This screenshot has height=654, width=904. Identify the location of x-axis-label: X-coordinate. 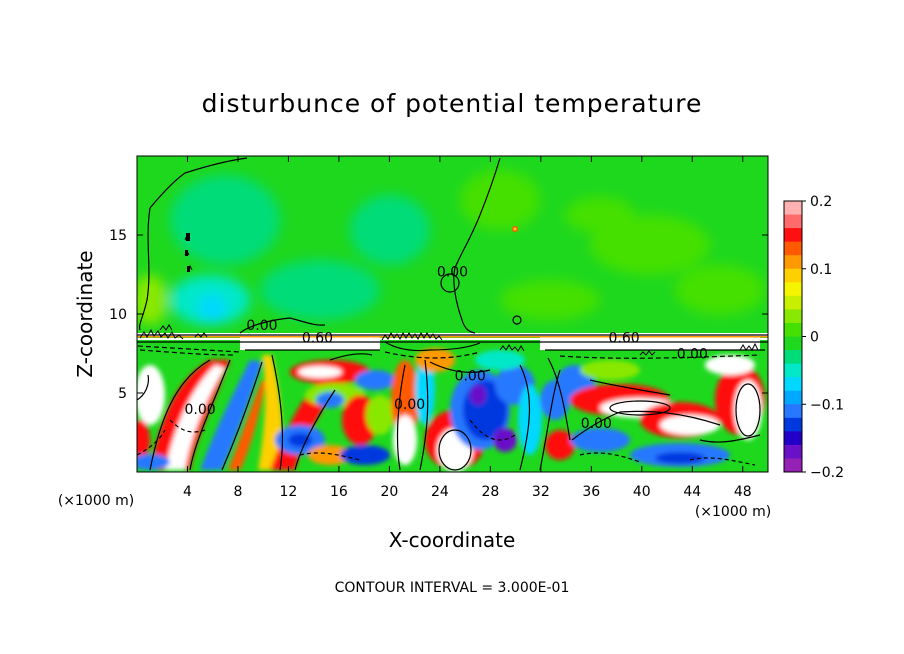
(452, 540).